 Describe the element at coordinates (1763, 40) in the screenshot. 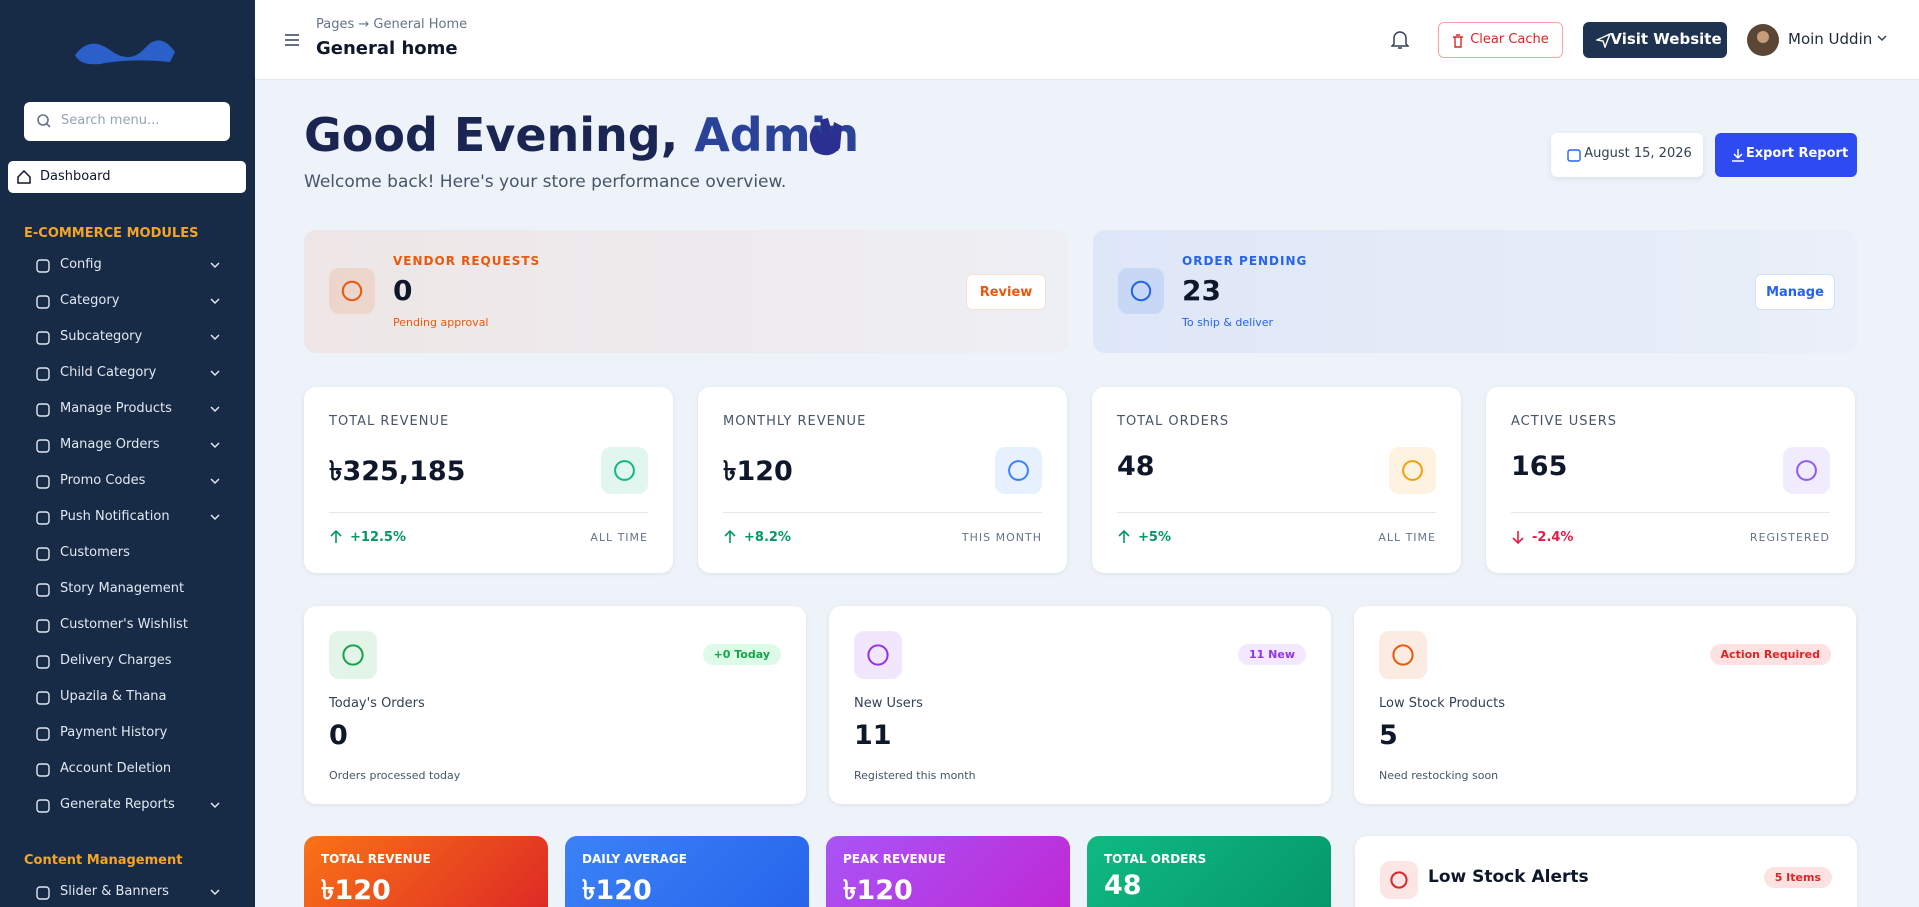

I see `avatar` at that location.